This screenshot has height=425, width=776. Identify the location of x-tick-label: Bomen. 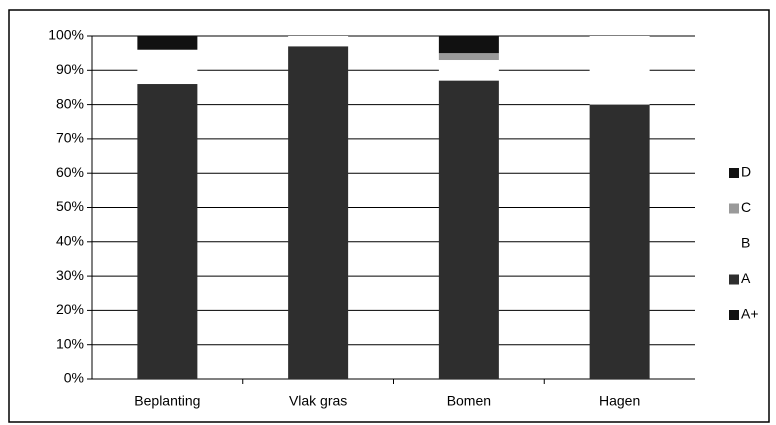
(469, 401).